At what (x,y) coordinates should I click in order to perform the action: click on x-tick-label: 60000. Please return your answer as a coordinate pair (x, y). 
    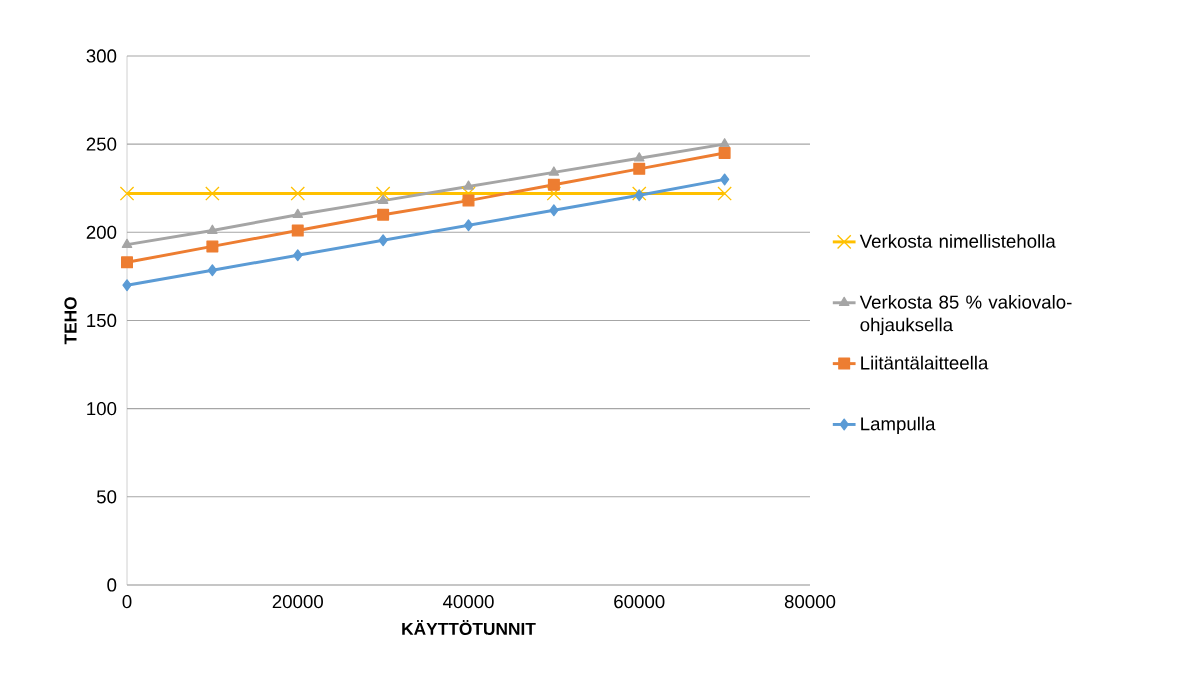
    Looking at the image, I should click on (639, 602).